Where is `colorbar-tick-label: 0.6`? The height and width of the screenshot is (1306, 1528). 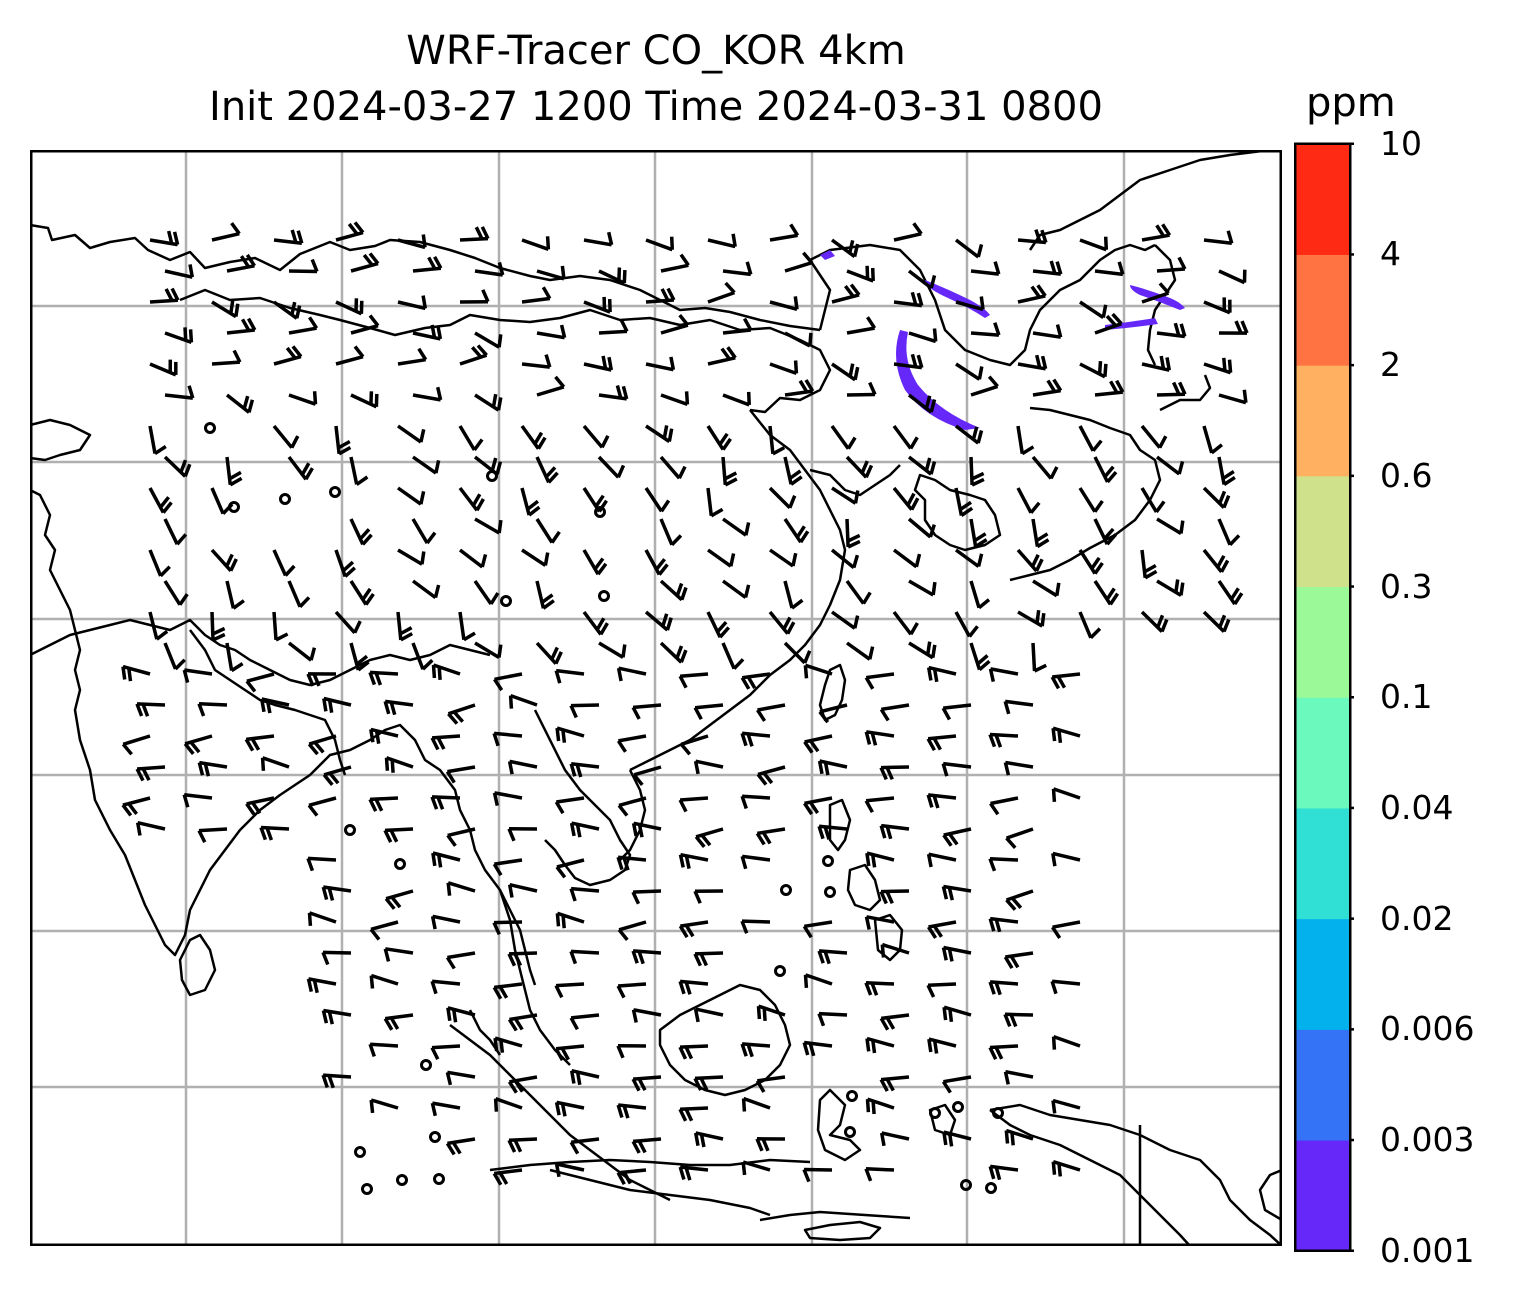
colorbar-tick-label: 0.6 is located at coordinates (1406, 475).